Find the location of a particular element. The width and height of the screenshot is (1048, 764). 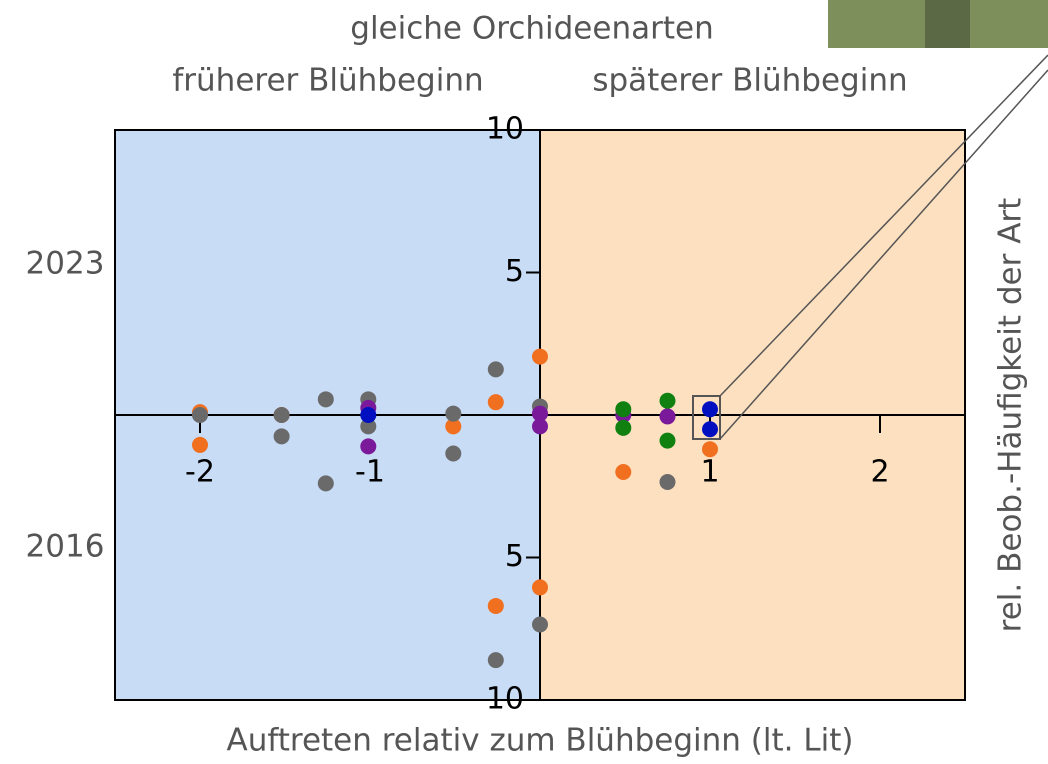

x-tick-label: 2 is located at coordinates (879, 472).